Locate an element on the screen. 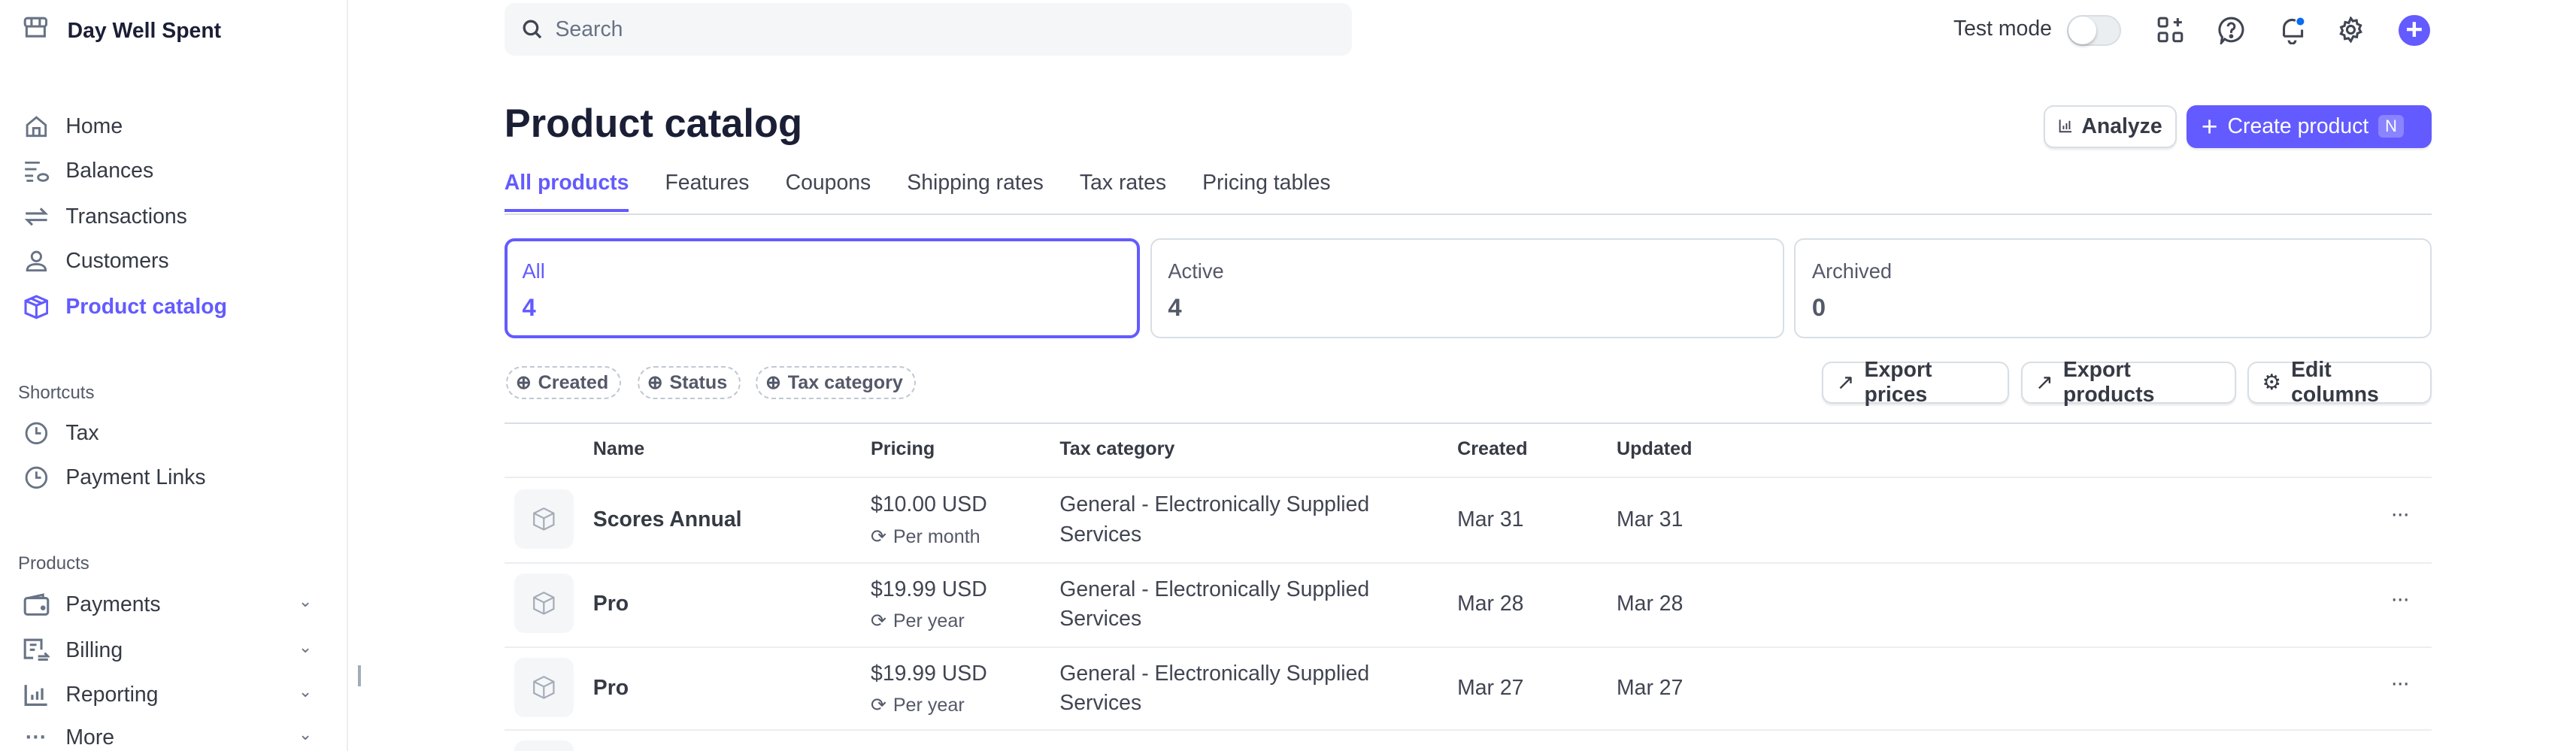 This screenshot has height=751, width=2576. price: $19.99 USD is located at coordinates (929, 589).